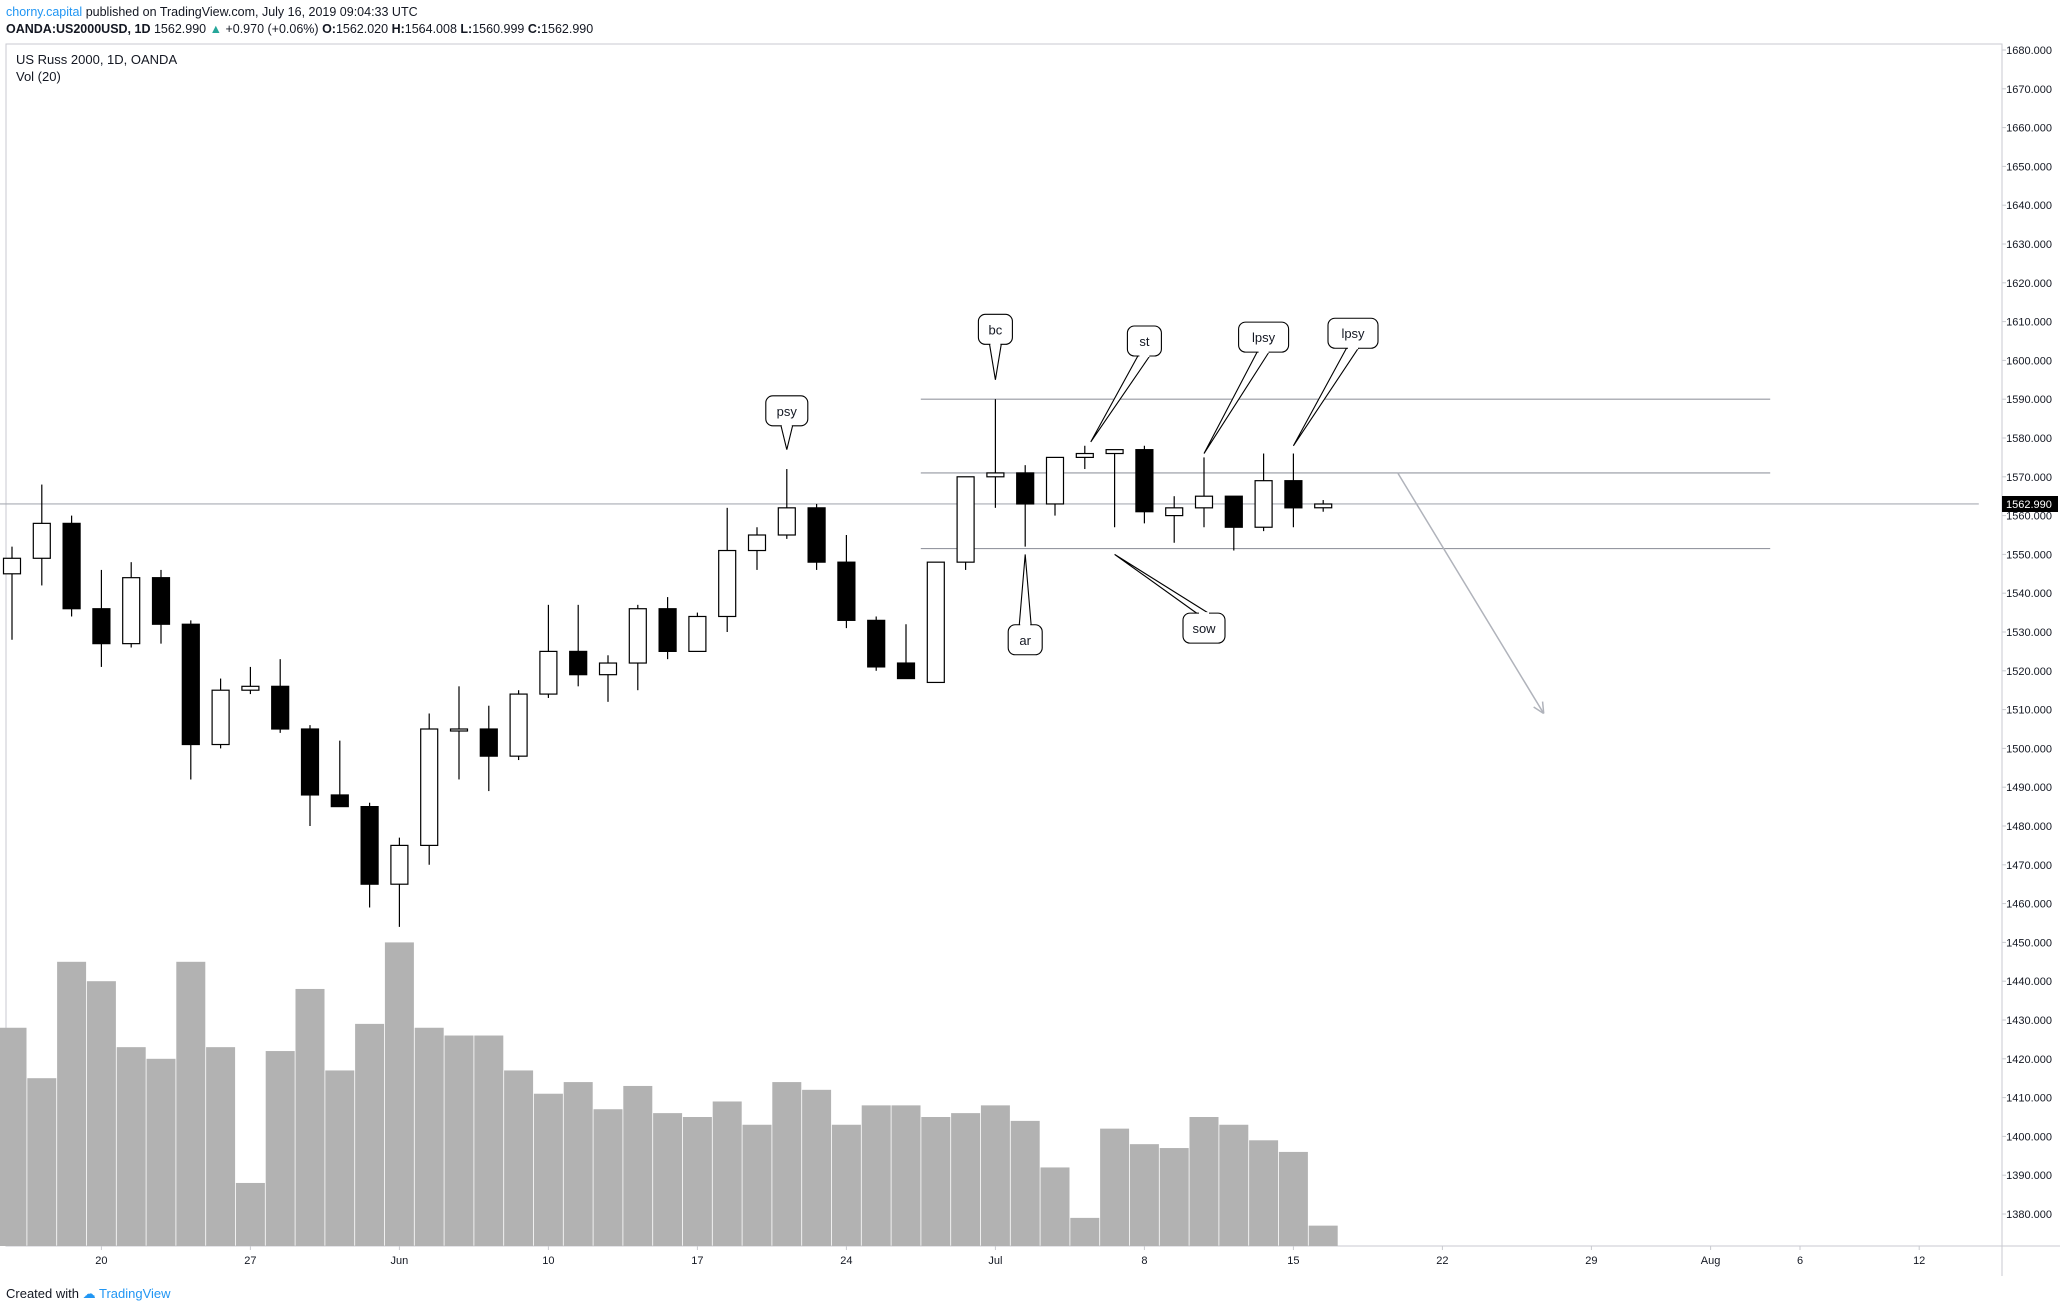  What do you see at coordinates (787, 411) in the screenshot?
I see `annotation-label: psy` at bounding box center [787, 411].